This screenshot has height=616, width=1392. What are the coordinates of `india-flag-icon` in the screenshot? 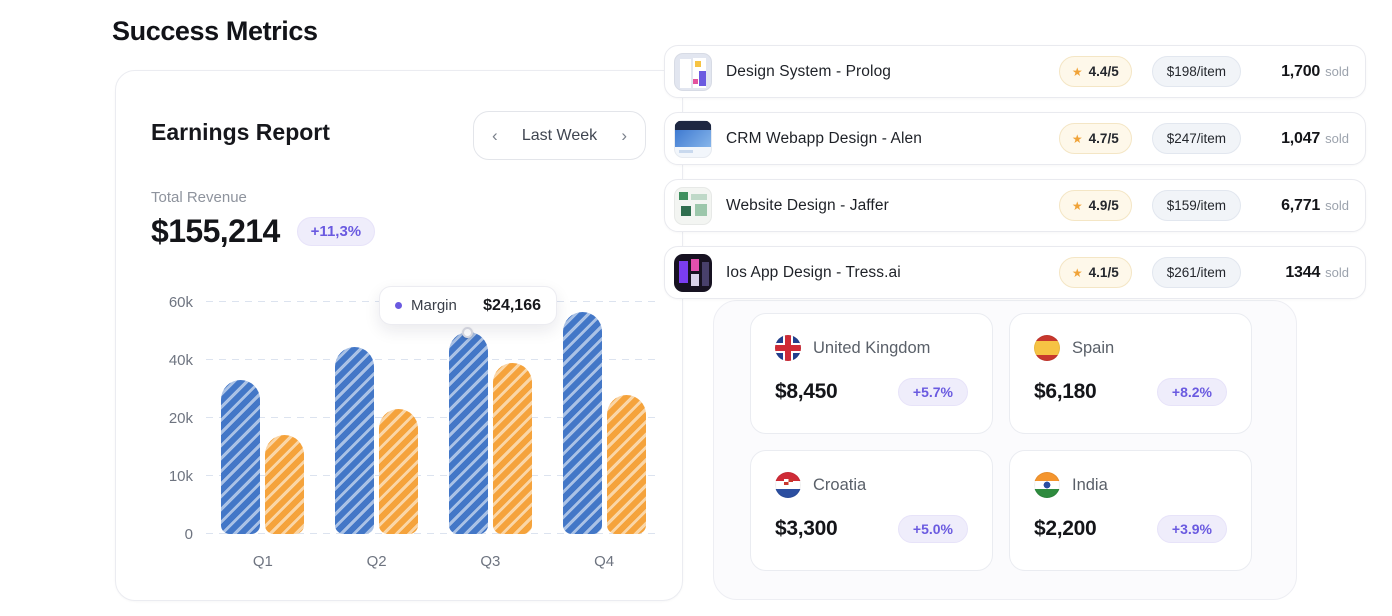 It's located at (1047, 485).